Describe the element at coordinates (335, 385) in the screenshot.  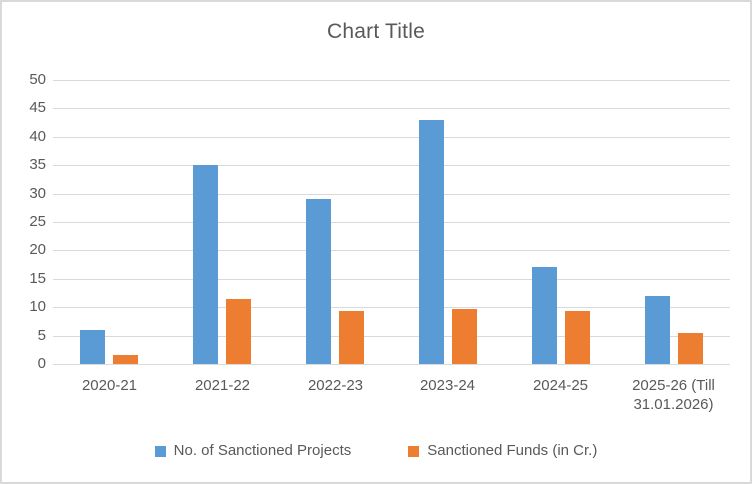
I see `x-axis-category-label: 2022-23` at that location.